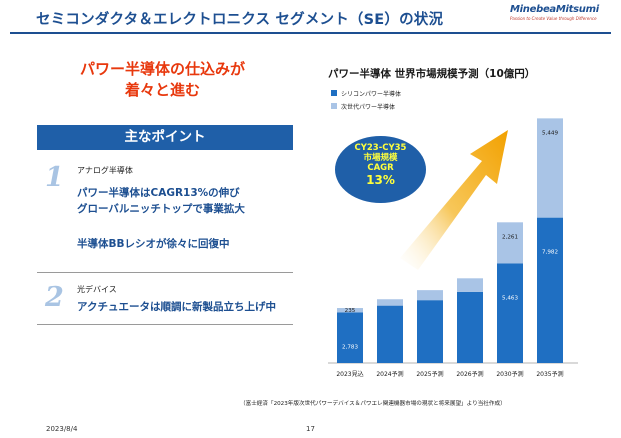 The height and width of the screenshot is (438, 621). Describe the element at coordinates (240, 20) in the screenshot. I see `slide-title: セミコンダクタ＆エレクトロニクス セグメント（SE）の状況` at that location.